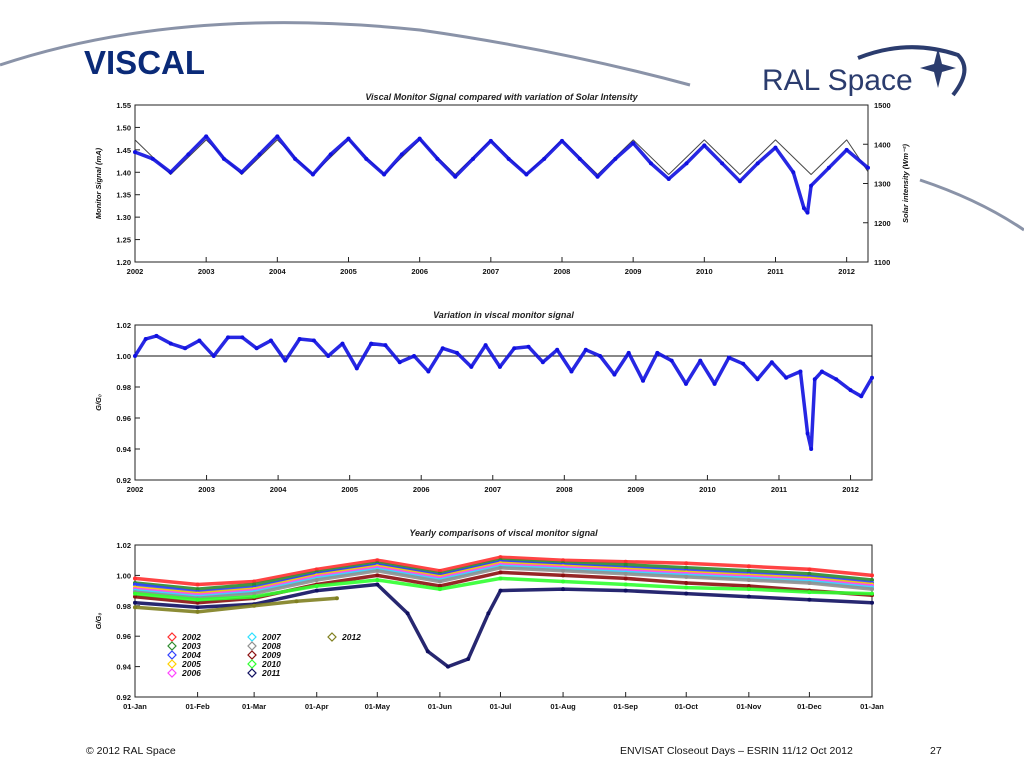 Image resolution: width=1024 pixels, height=768 pixels. I want to click on logo-star-icon, so click(938, 68).